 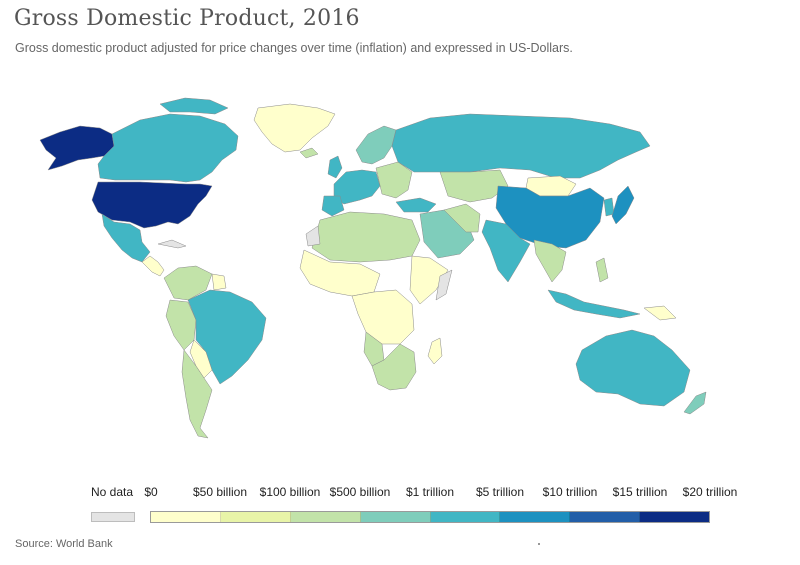 I want to click on greenland, so click(x=294, y=128).